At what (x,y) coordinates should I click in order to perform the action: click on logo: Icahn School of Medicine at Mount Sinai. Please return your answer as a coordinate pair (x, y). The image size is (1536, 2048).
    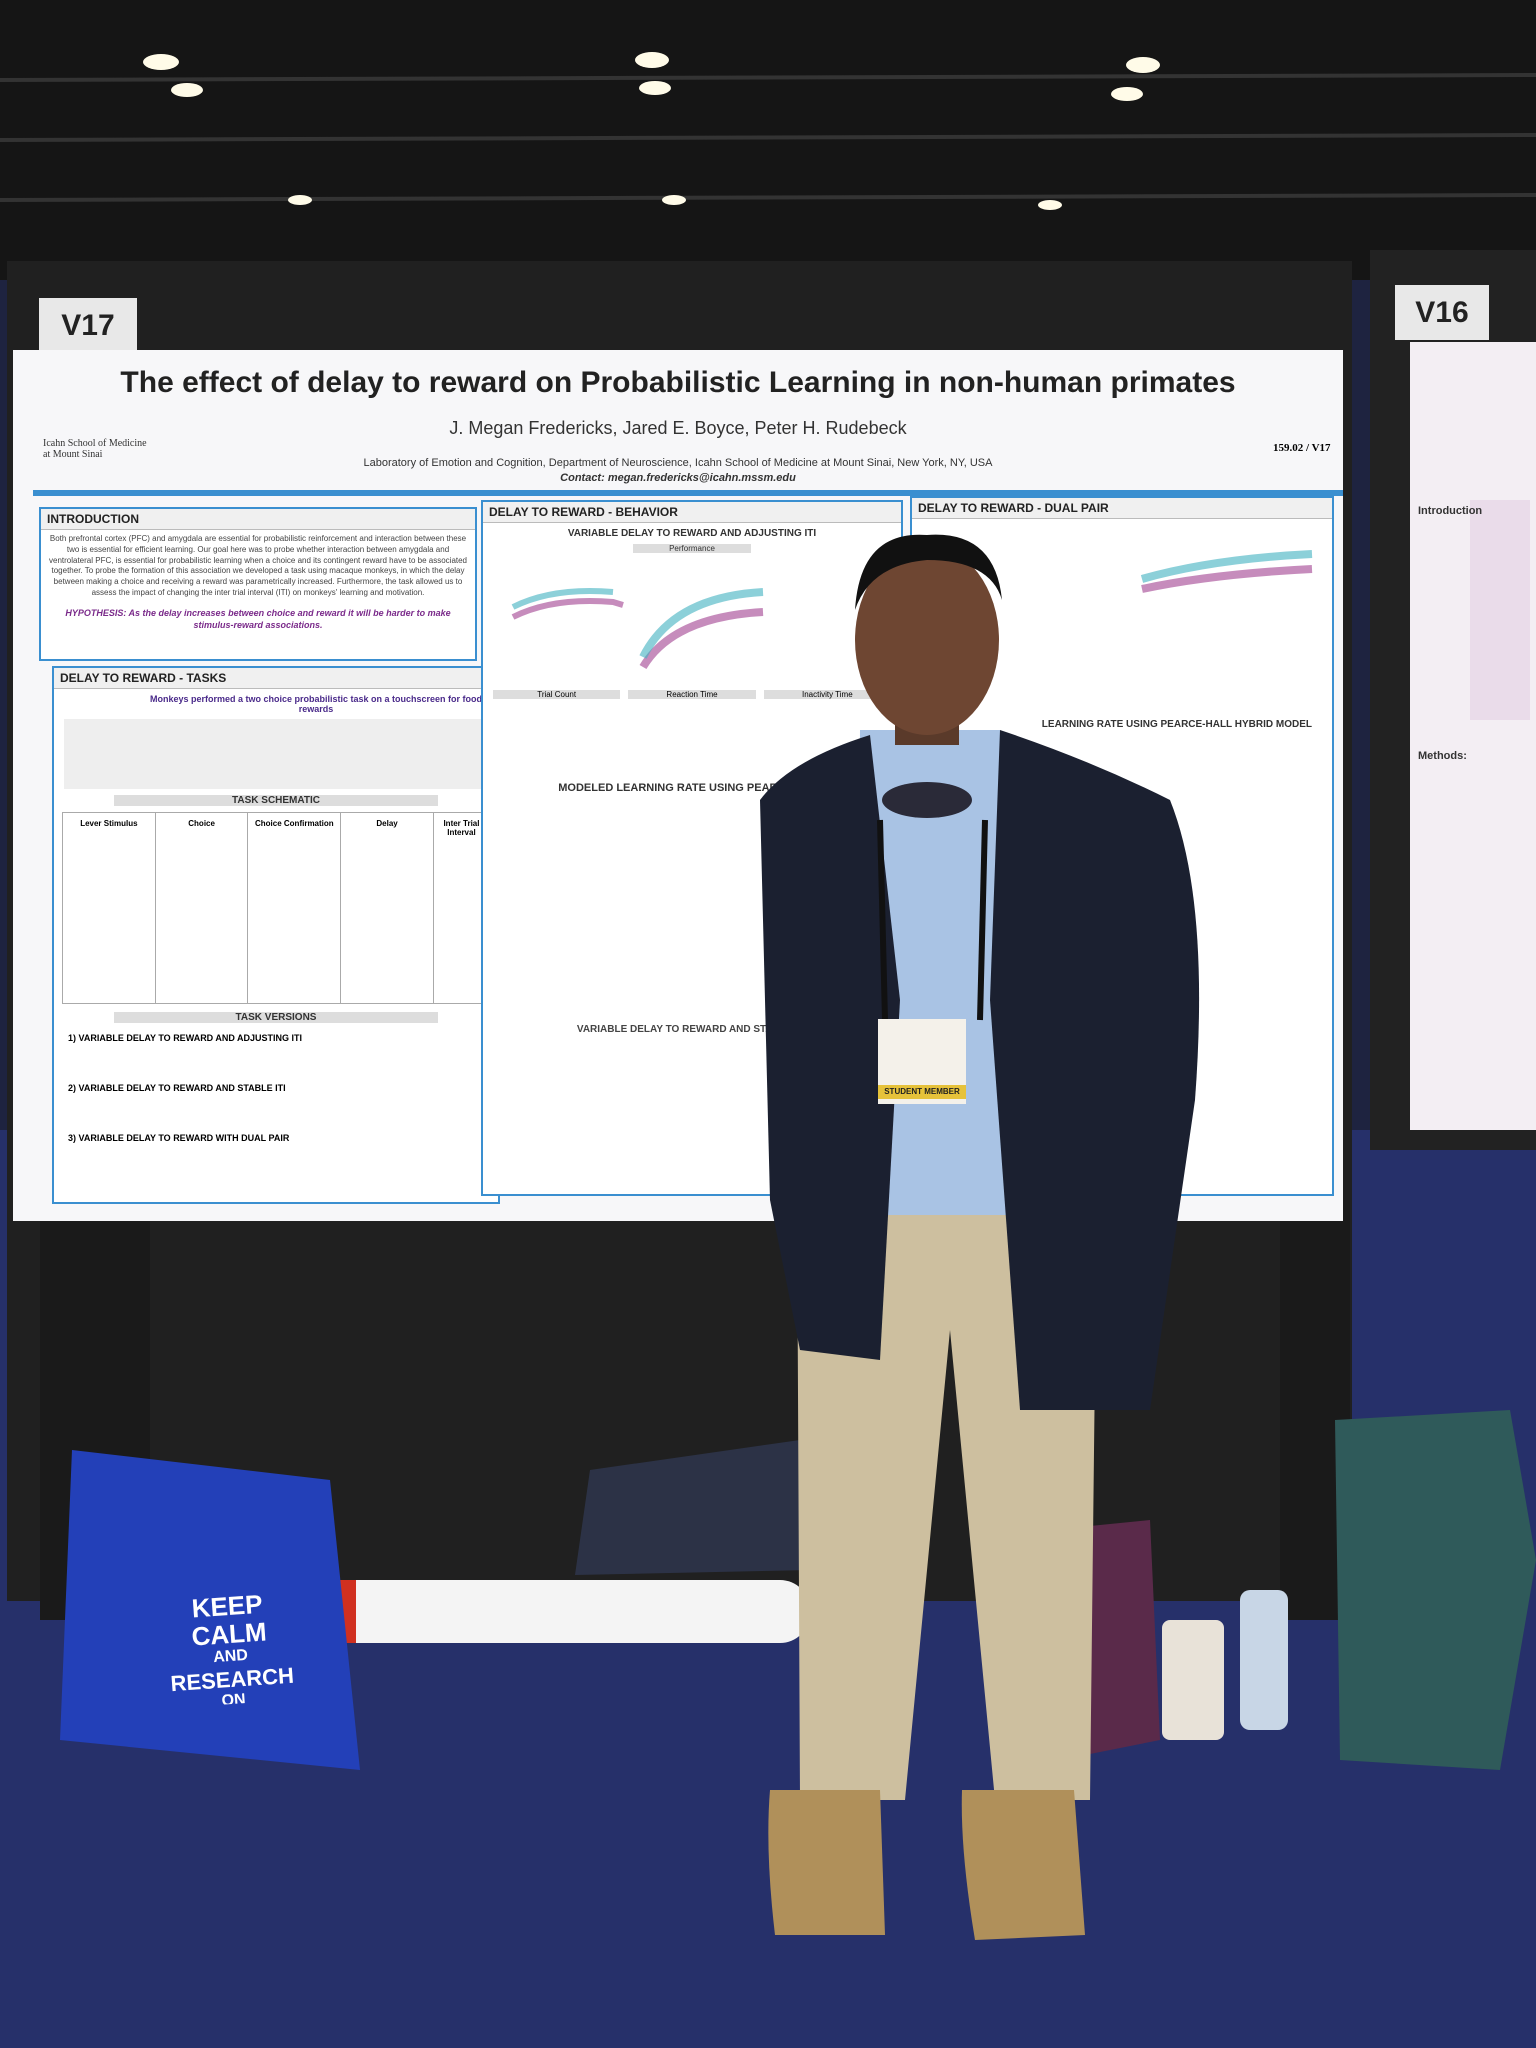
    Looking at the image, I should click on (95, 449).